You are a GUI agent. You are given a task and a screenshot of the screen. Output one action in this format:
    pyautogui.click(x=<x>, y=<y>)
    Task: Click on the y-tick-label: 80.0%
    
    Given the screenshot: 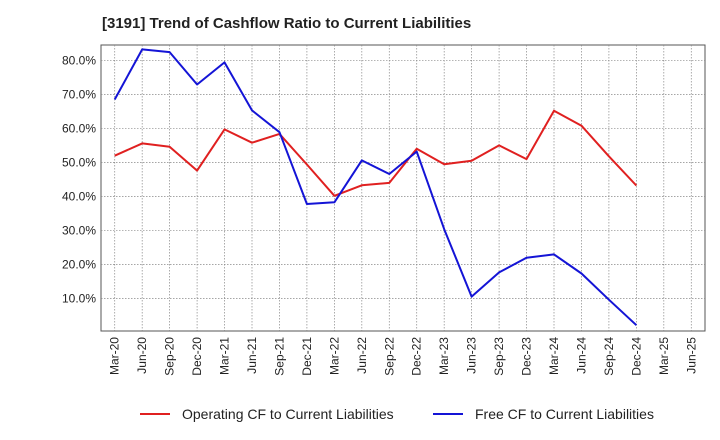 What is the action you would take?
    pyautogui.click(x=79, y=60)
    